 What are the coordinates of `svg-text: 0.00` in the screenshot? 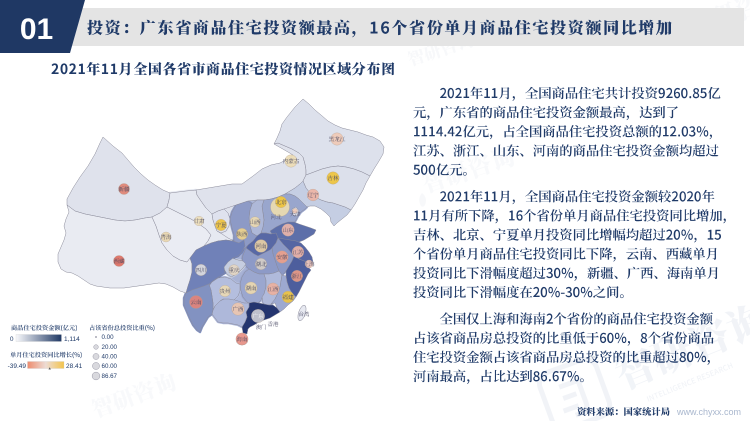 It's located at (108, 337).